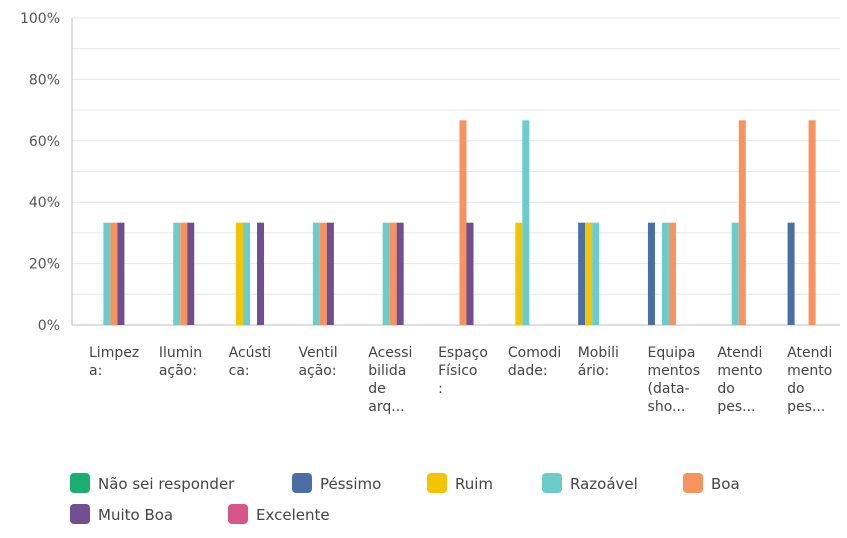  I want to click on legend-item: Ruim, so click(460, 483).